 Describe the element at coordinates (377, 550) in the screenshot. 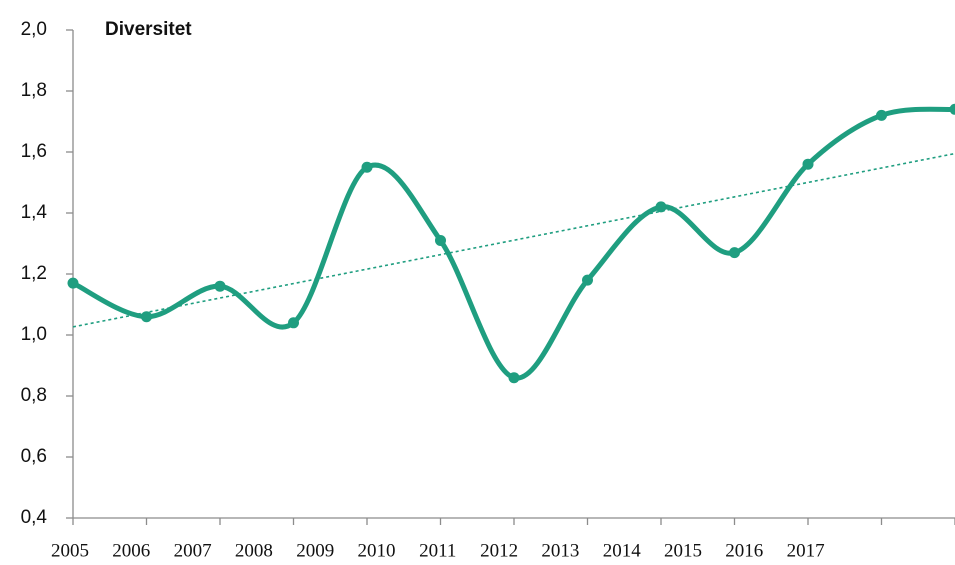

I see `x-tick-label: 2010` at that location.